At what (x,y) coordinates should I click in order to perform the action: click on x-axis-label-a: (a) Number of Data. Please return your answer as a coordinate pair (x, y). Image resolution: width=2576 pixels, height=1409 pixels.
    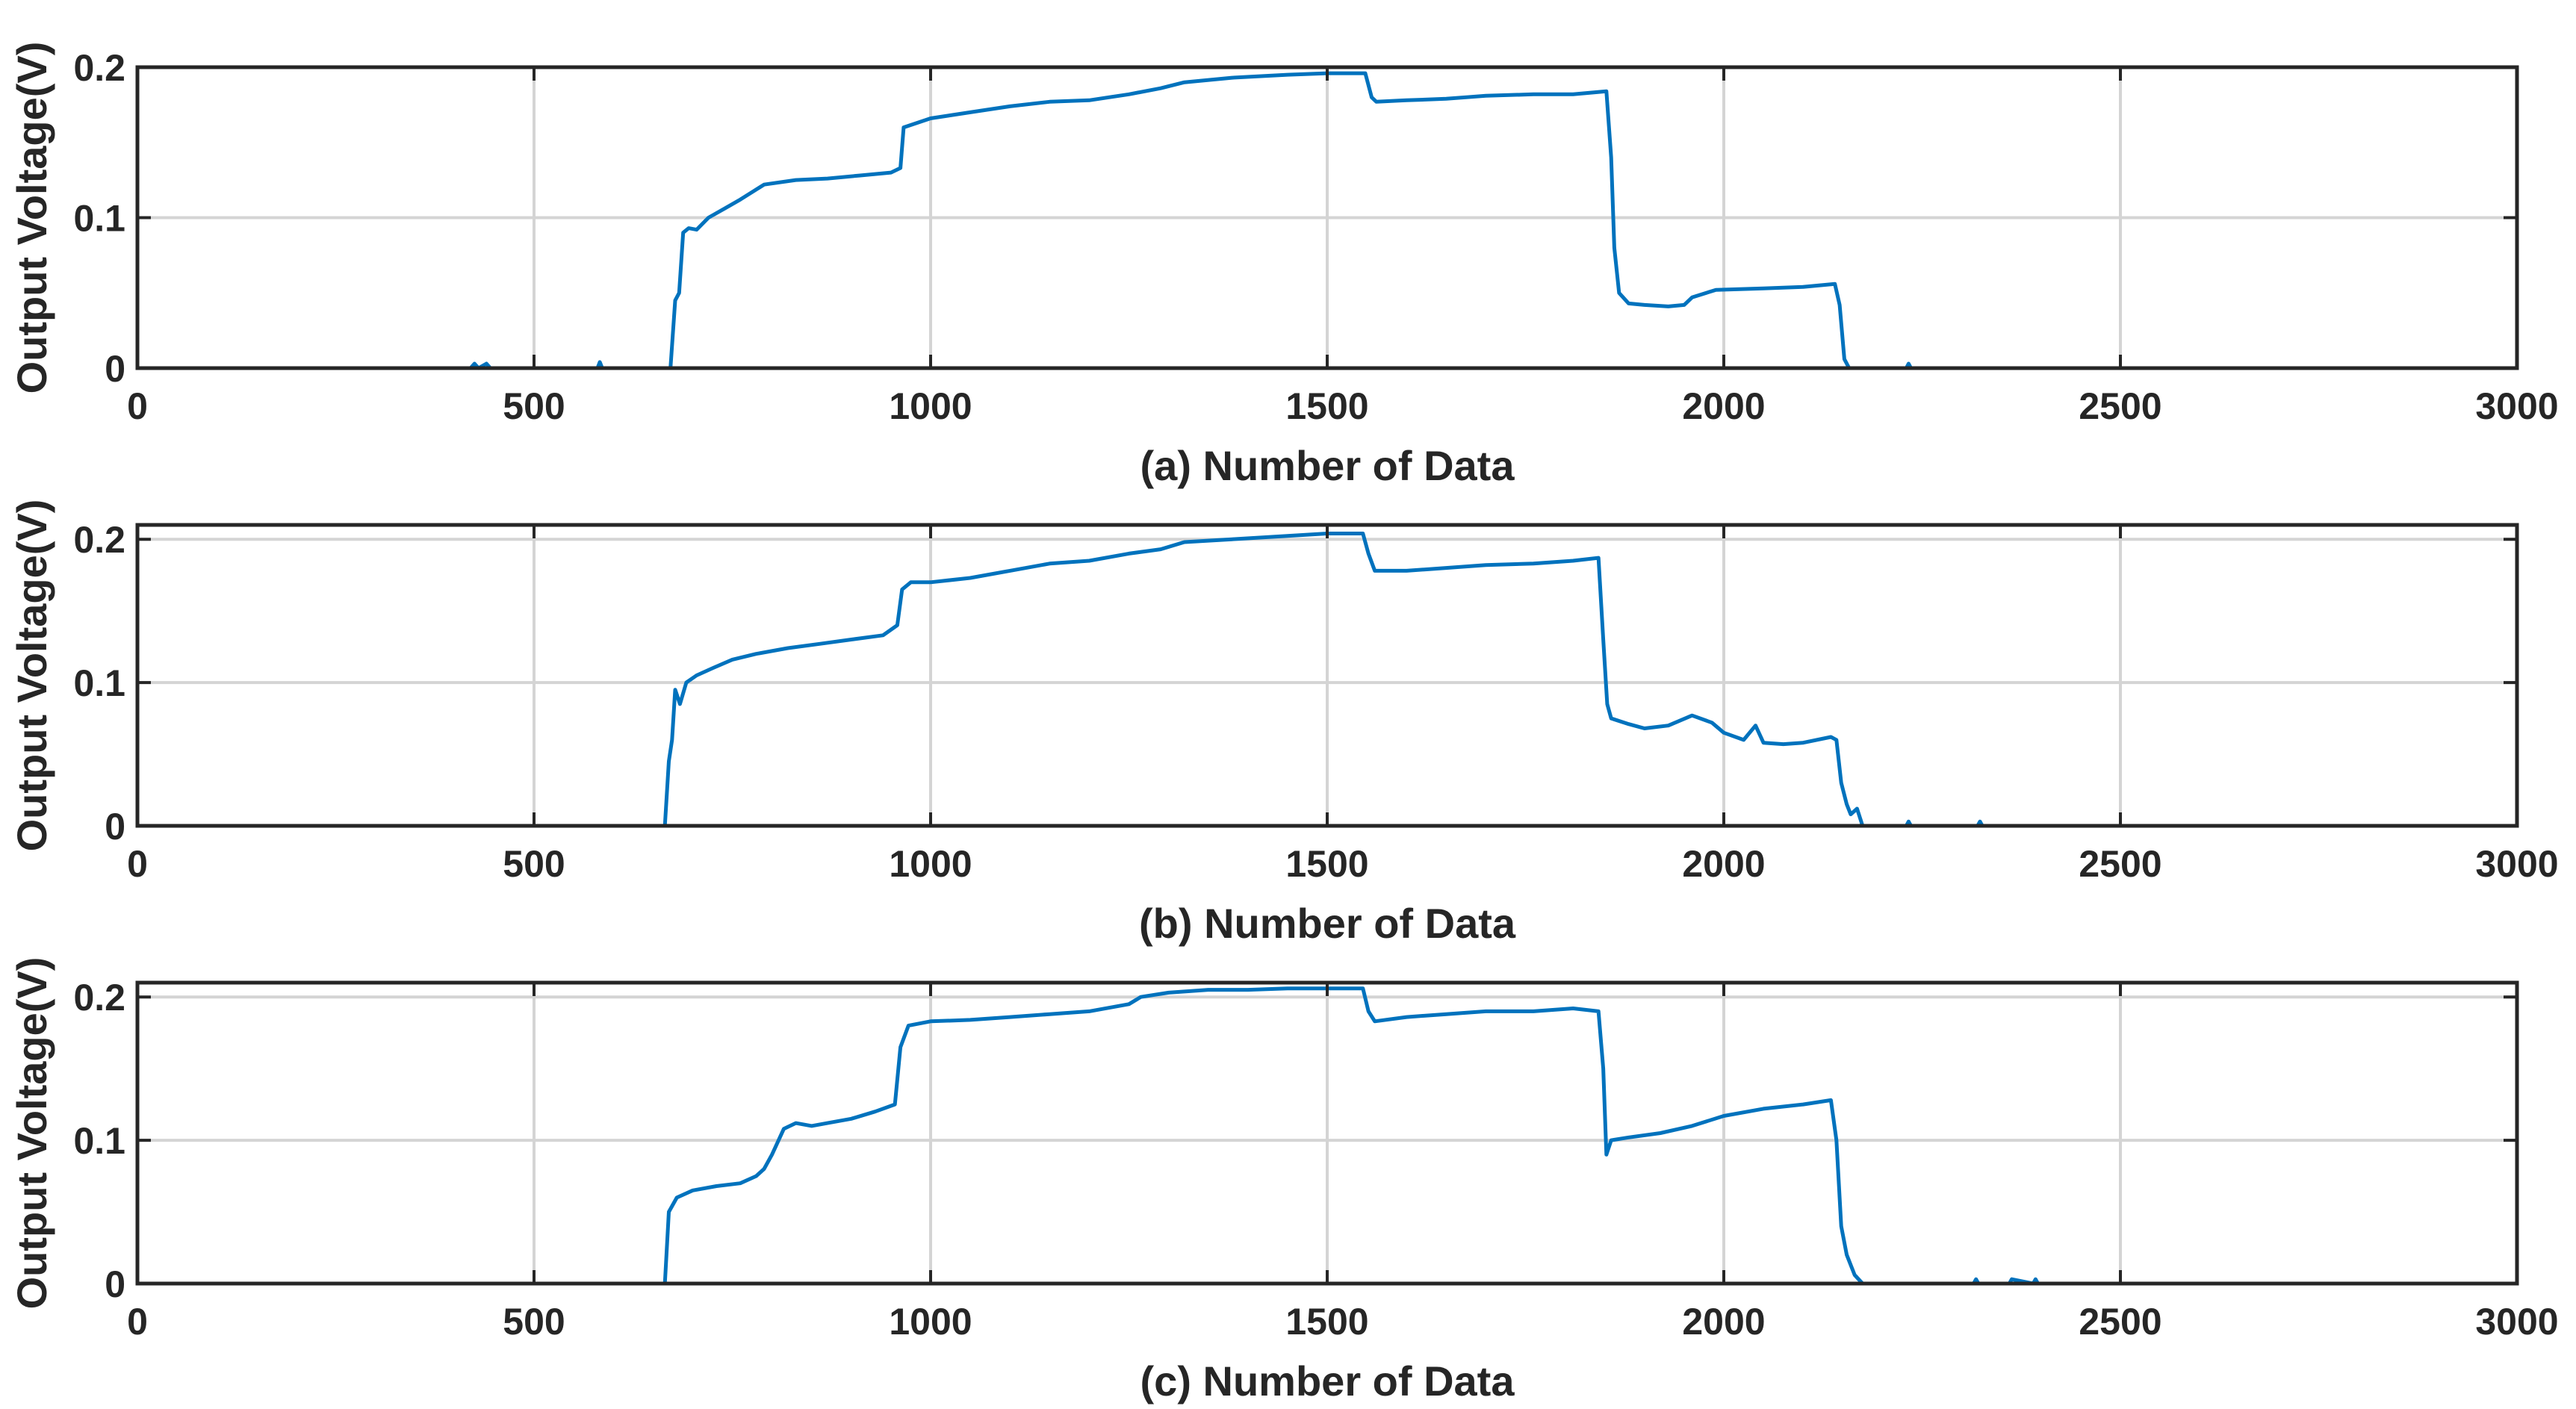
    Looking at the image, I should click on (1328, 465).